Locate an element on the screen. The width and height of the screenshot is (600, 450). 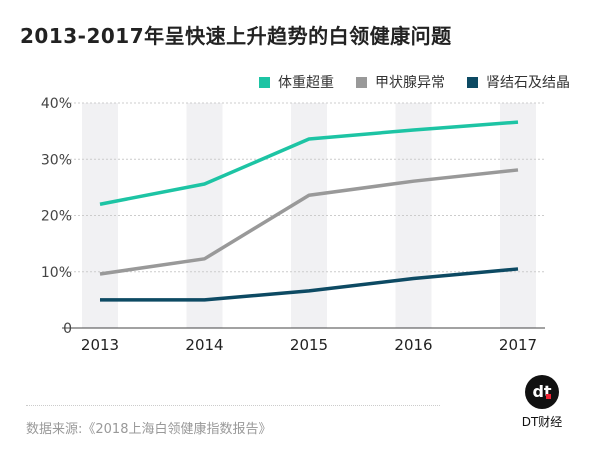
x-tick-label: 2014 is located at coordinates (204, 345).